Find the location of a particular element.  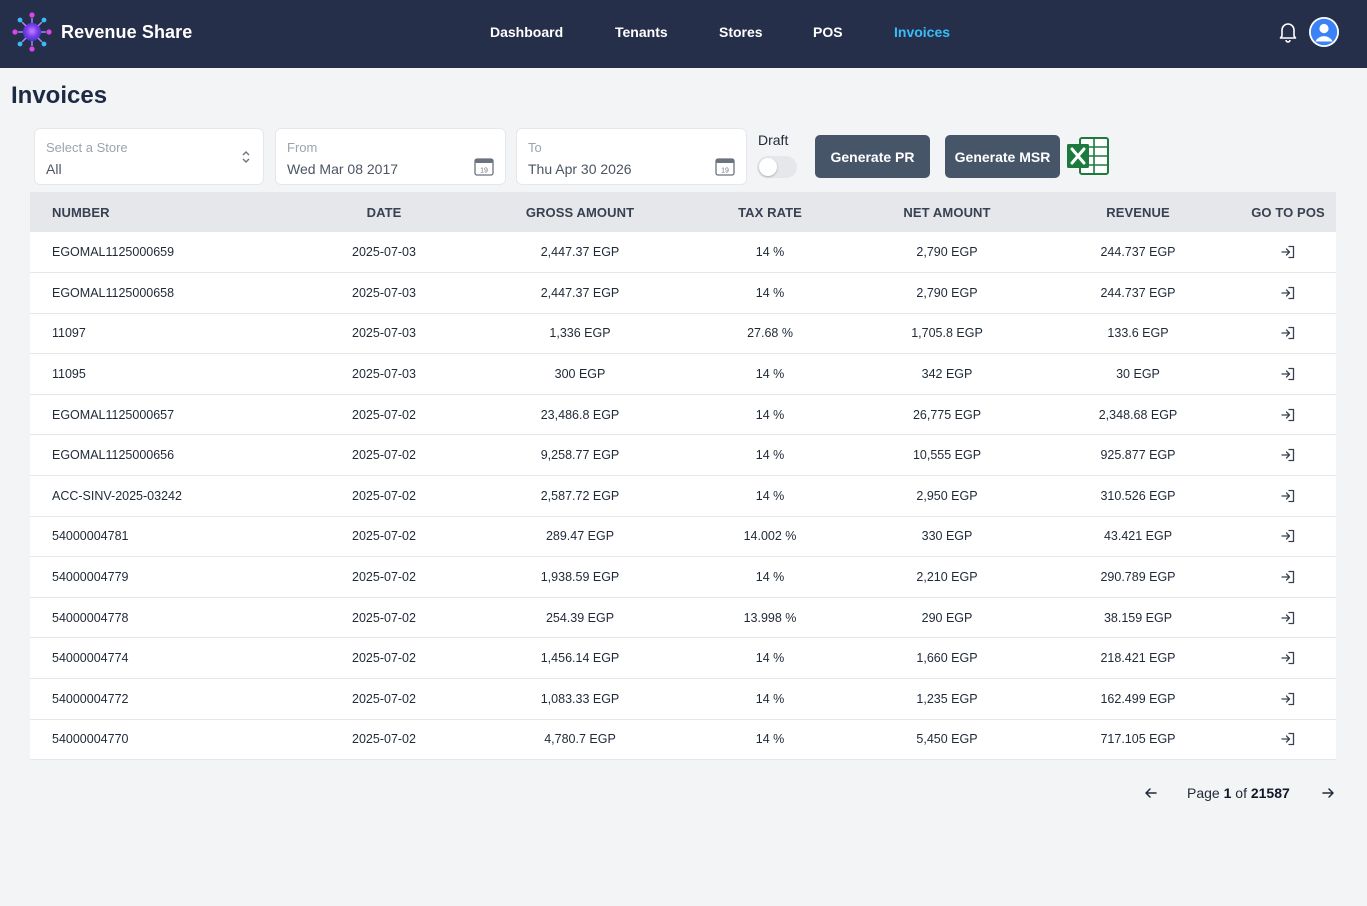

generate-msr-button: Generate MSR is located at coordinates (1002, 156).